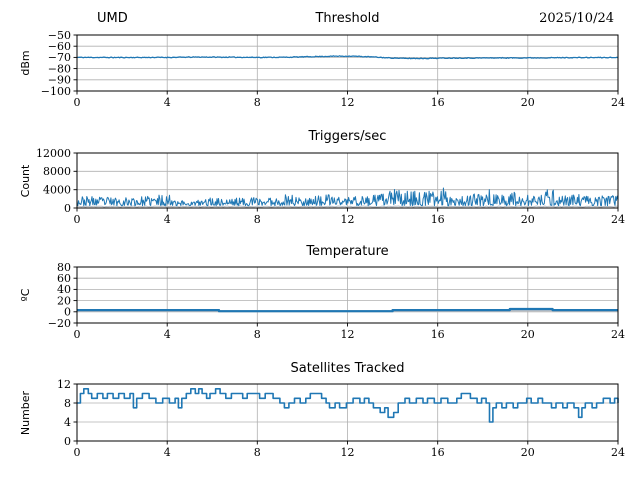 The height and width of the screenshot is (480, 640). Describe the element at coordinates (25, 295) in the screenshot. I see `y-axis-label-celsius: ºC` at that location.